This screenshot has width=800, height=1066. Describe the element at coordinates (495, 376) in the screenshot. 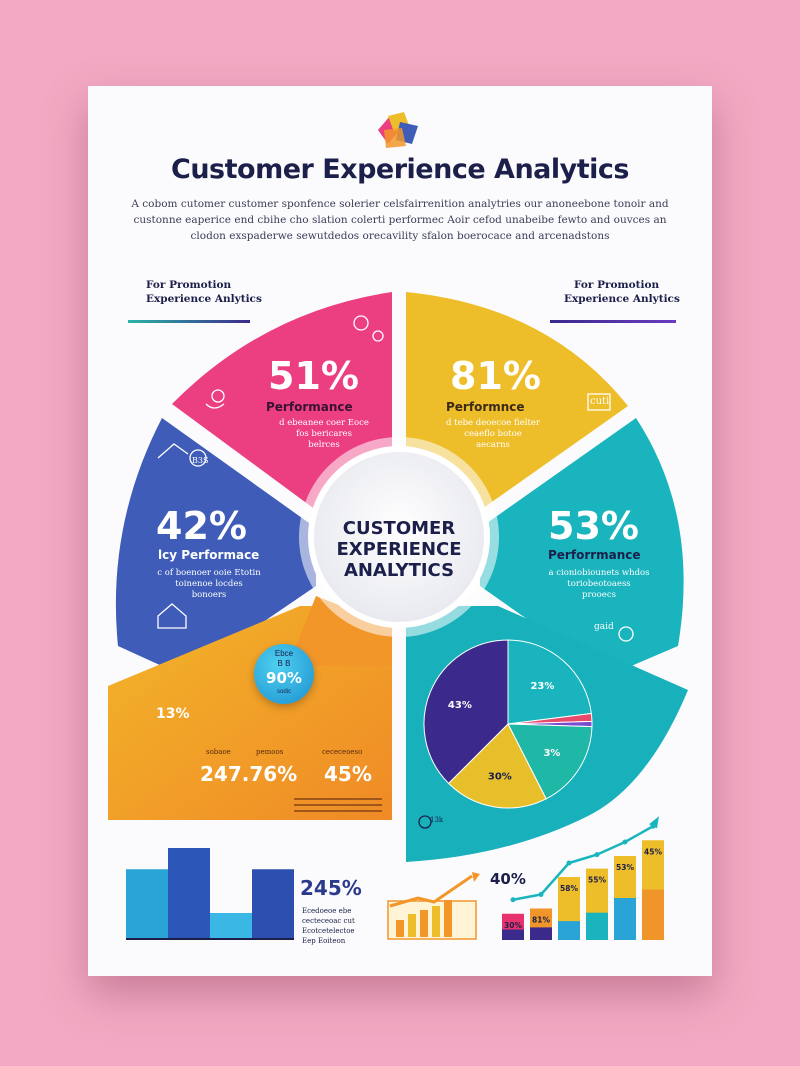

I see `yellow-value: 81%` at that location.